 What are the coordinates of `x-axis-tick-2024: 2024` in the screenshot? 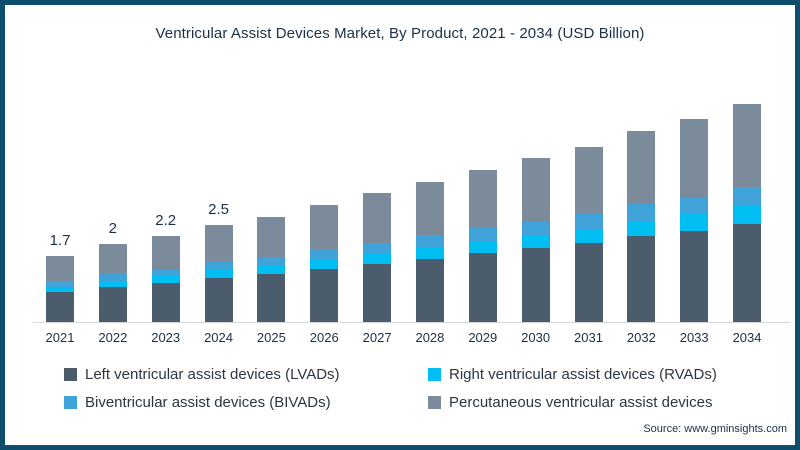 It's located at (218, 337).